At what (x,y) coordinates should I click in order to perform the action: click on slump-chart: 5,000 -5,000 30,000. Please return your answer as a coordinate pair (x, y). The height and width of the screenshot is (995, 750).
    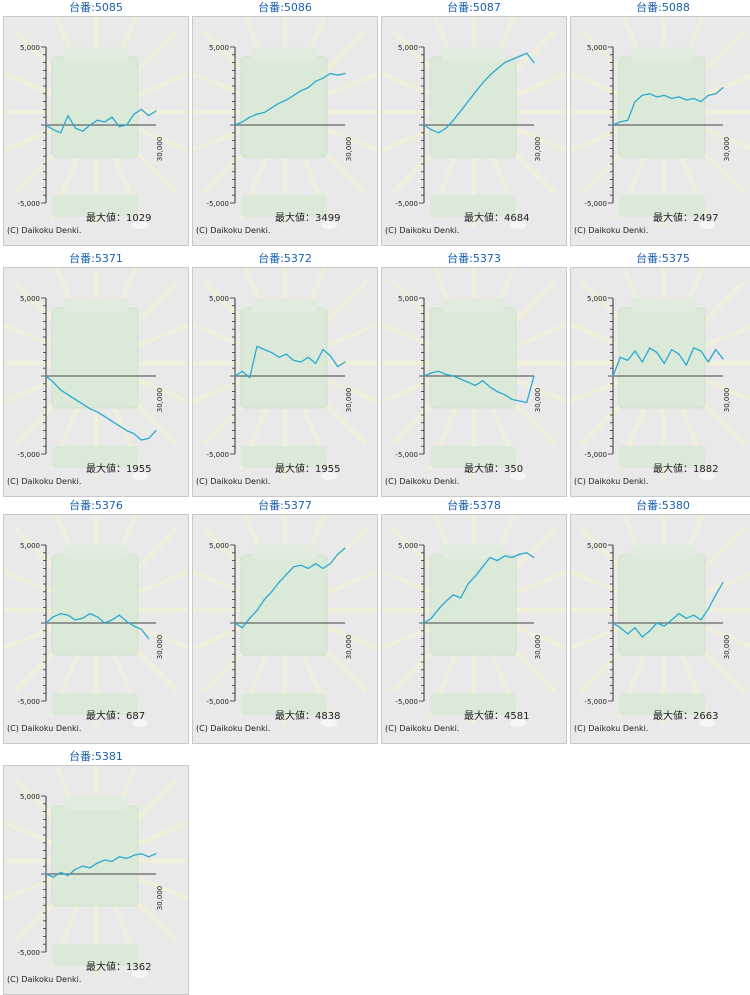
    Looking at the image, I should click on (660, 621).